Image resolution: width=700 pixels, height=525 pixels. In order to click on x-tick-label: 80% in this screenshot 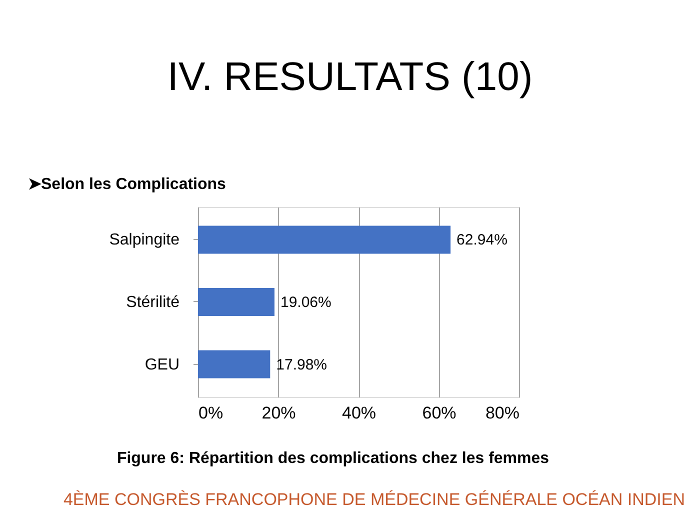, I will do `click(502, 413)`.